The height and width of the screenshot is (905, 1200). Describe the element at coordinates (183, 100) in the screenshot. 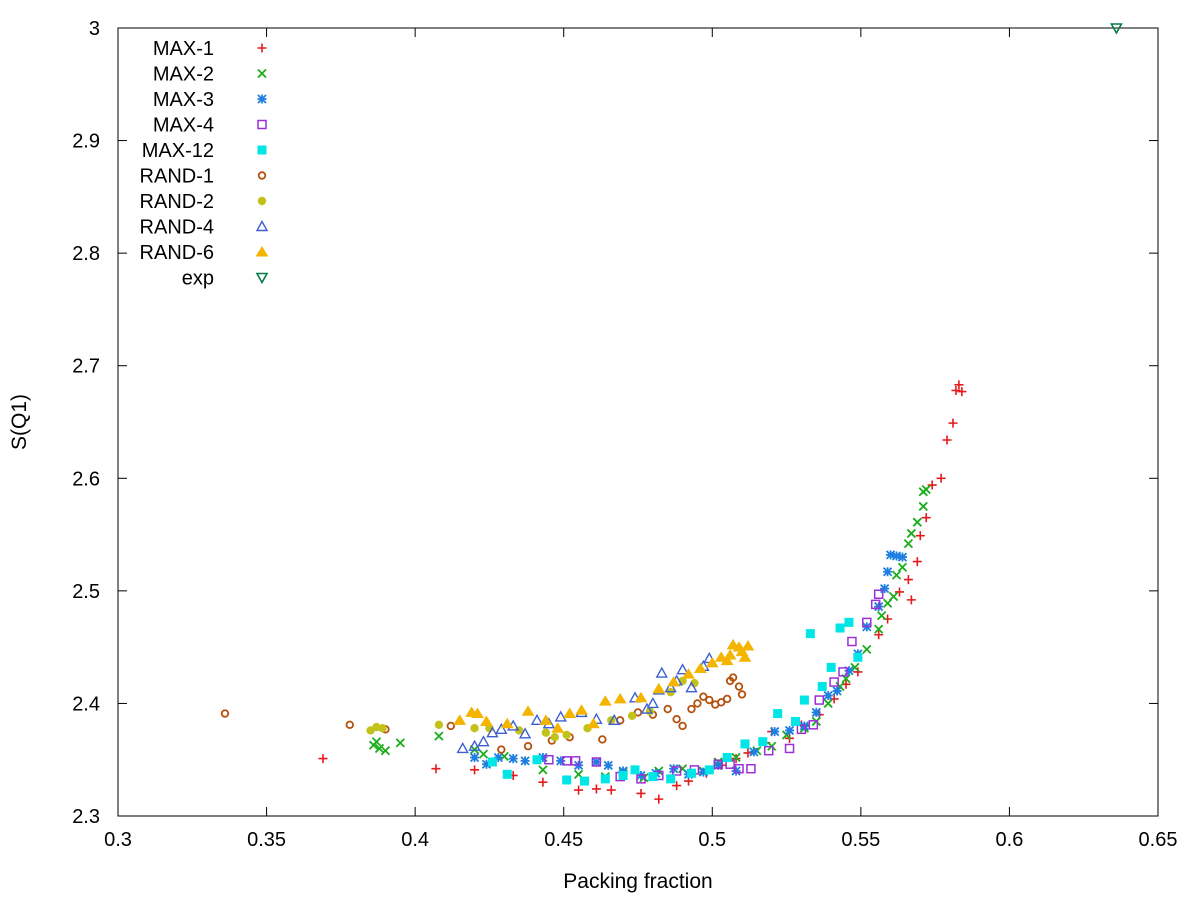

I see `legend-label: MAX-3` at that location.